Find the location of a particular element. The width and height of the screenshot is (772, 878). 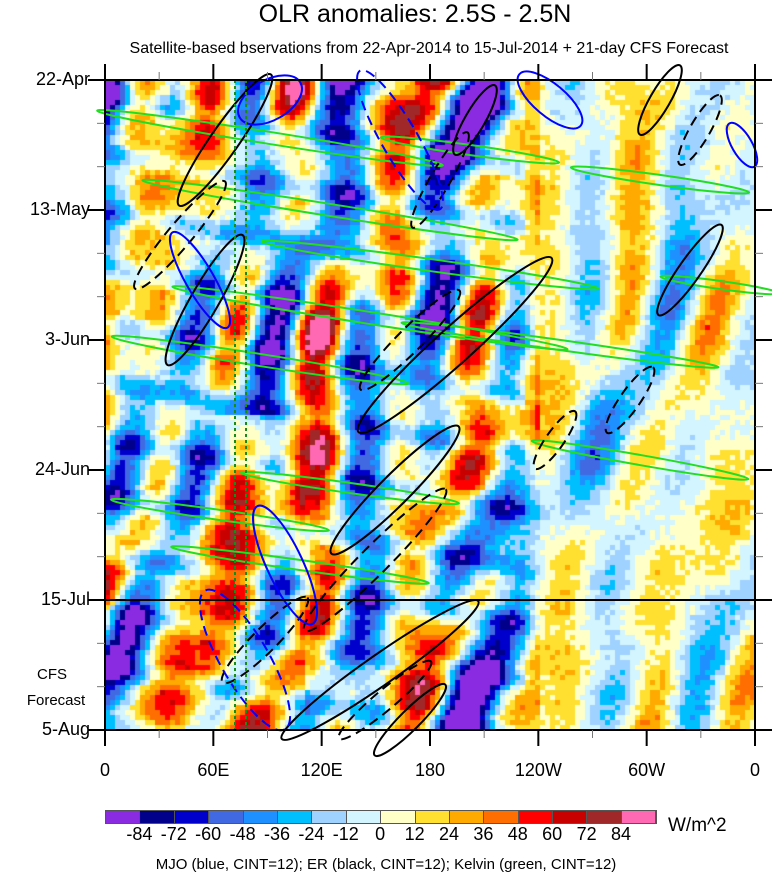

chart-title: OLR anomalies: 2.5S - 2.5N is located at coordinates (415, 14).